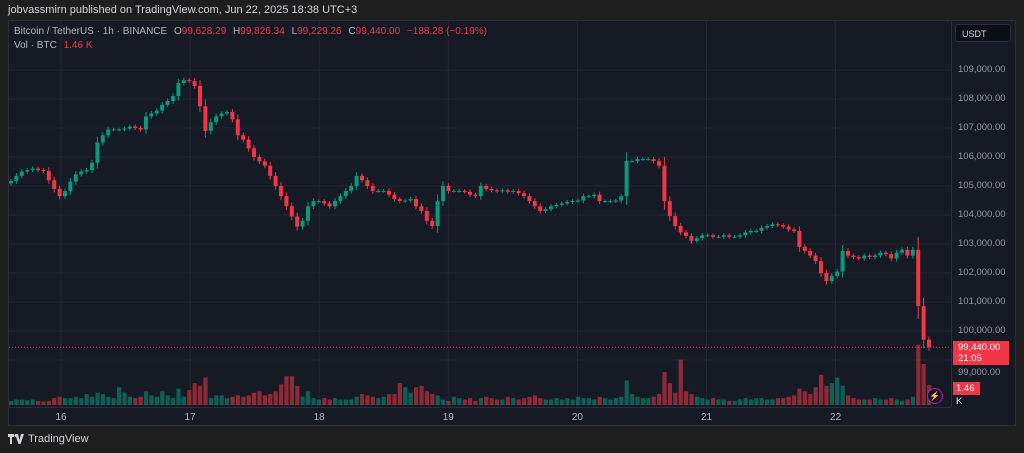 The image size is (1024, 453). I want to click on date-tick-label: 19, so click(448, 417).